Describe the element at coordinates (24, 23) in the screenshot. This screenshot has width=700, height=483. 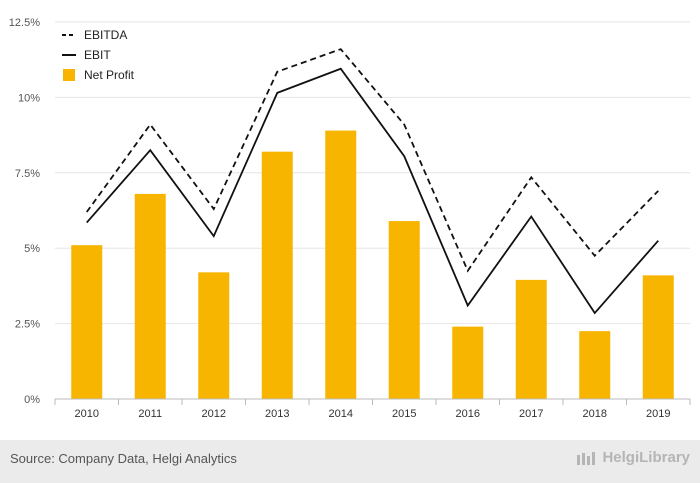
I see `y-tick-label: 12.5%` at that location.